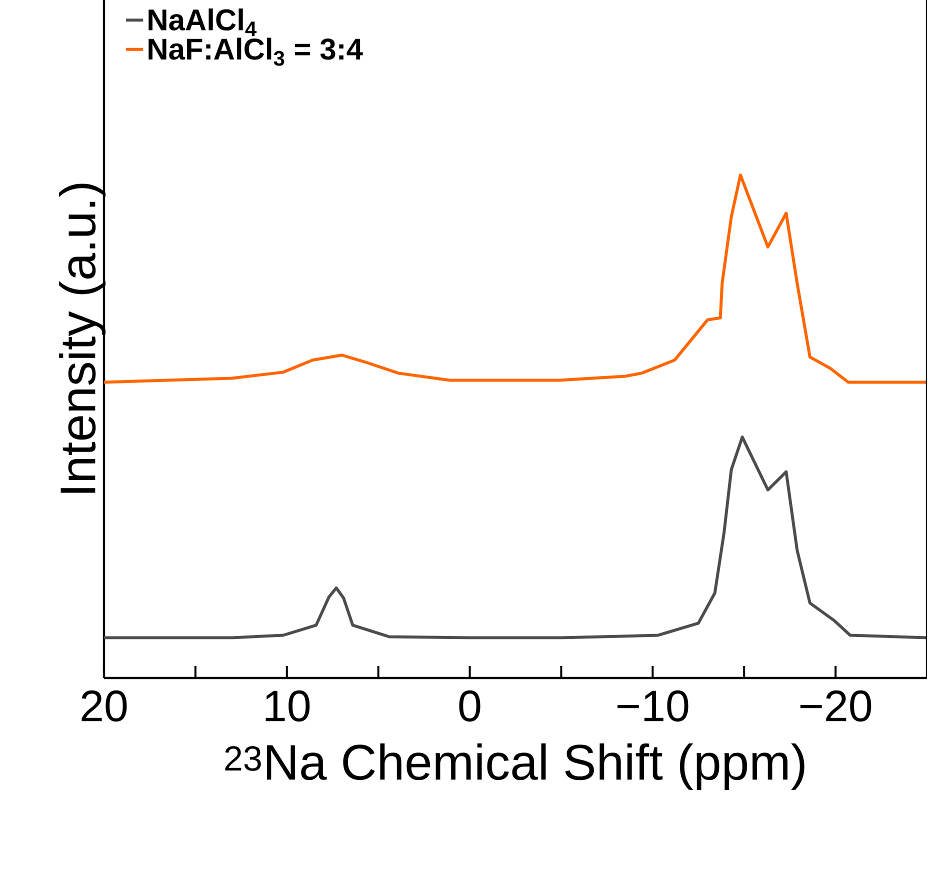 This screenshot has height=873, width=928. Describe the element at coordinates (255, 52) in the screenshot. I see `legend-label: NaF:AlCl$_{3}$ = 3:4` at that location.